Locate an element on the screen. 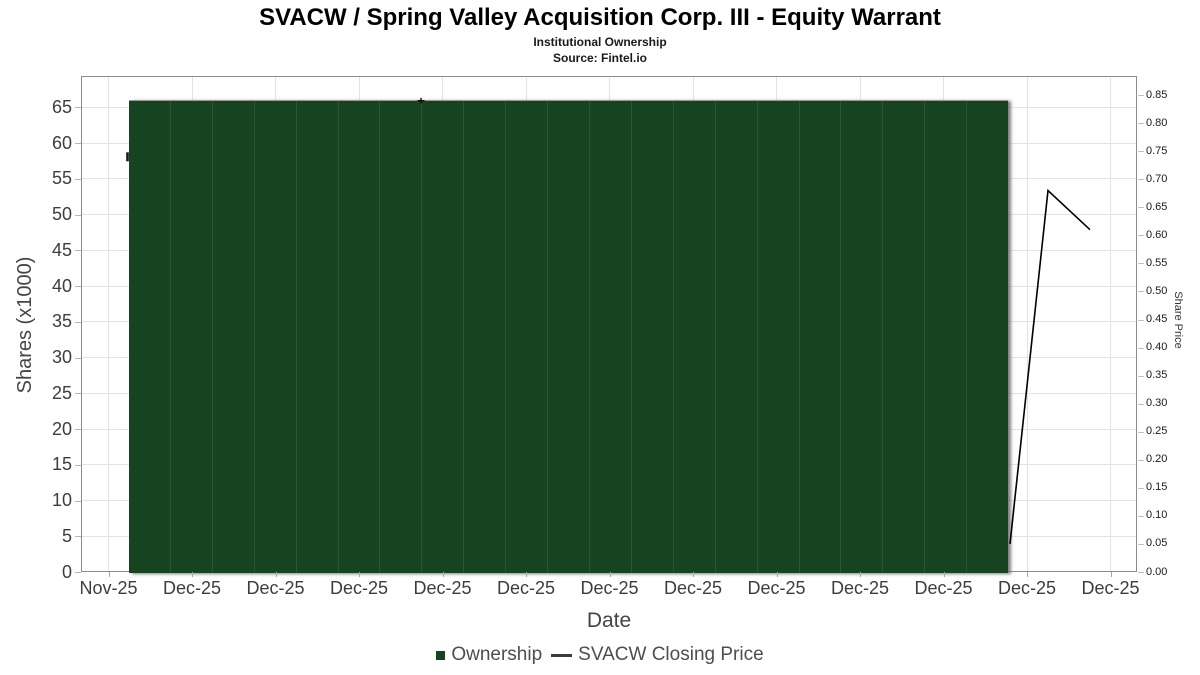 This screenshot has width=1200, height=675. left-axis-tick-label: 15 is located at coordinates (61, 464).